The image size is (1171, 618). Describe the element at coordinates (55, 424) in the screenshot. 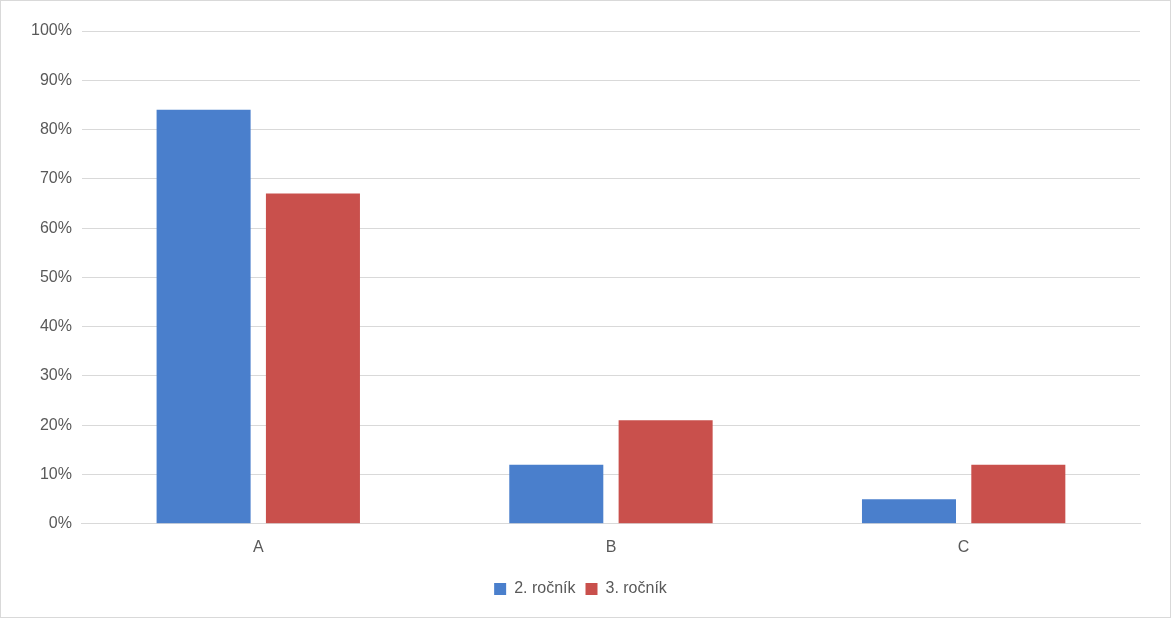

I see `y-tick-label: 20%` at that location.